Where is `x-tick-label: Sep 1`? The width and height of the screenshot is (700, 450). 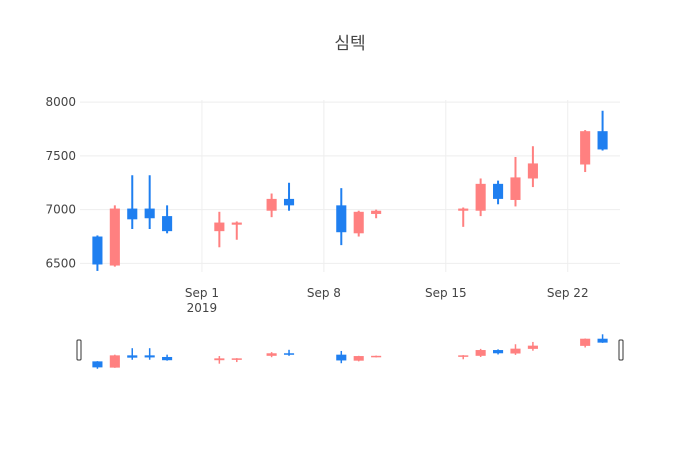
x-tick-label: Sep 1 is located at coordinates (202, 293).